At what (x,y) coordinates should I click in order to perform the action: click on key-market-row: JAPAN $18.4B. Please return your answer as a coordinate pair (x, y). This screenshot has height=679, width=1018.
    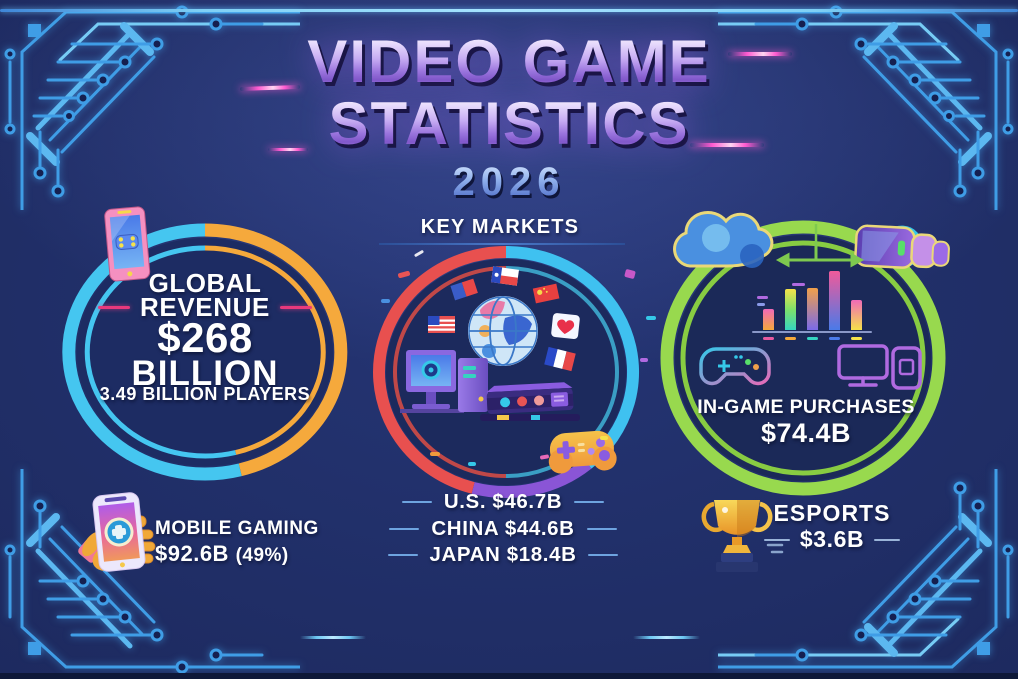
    Looking at the image, I should click on (503, 555).